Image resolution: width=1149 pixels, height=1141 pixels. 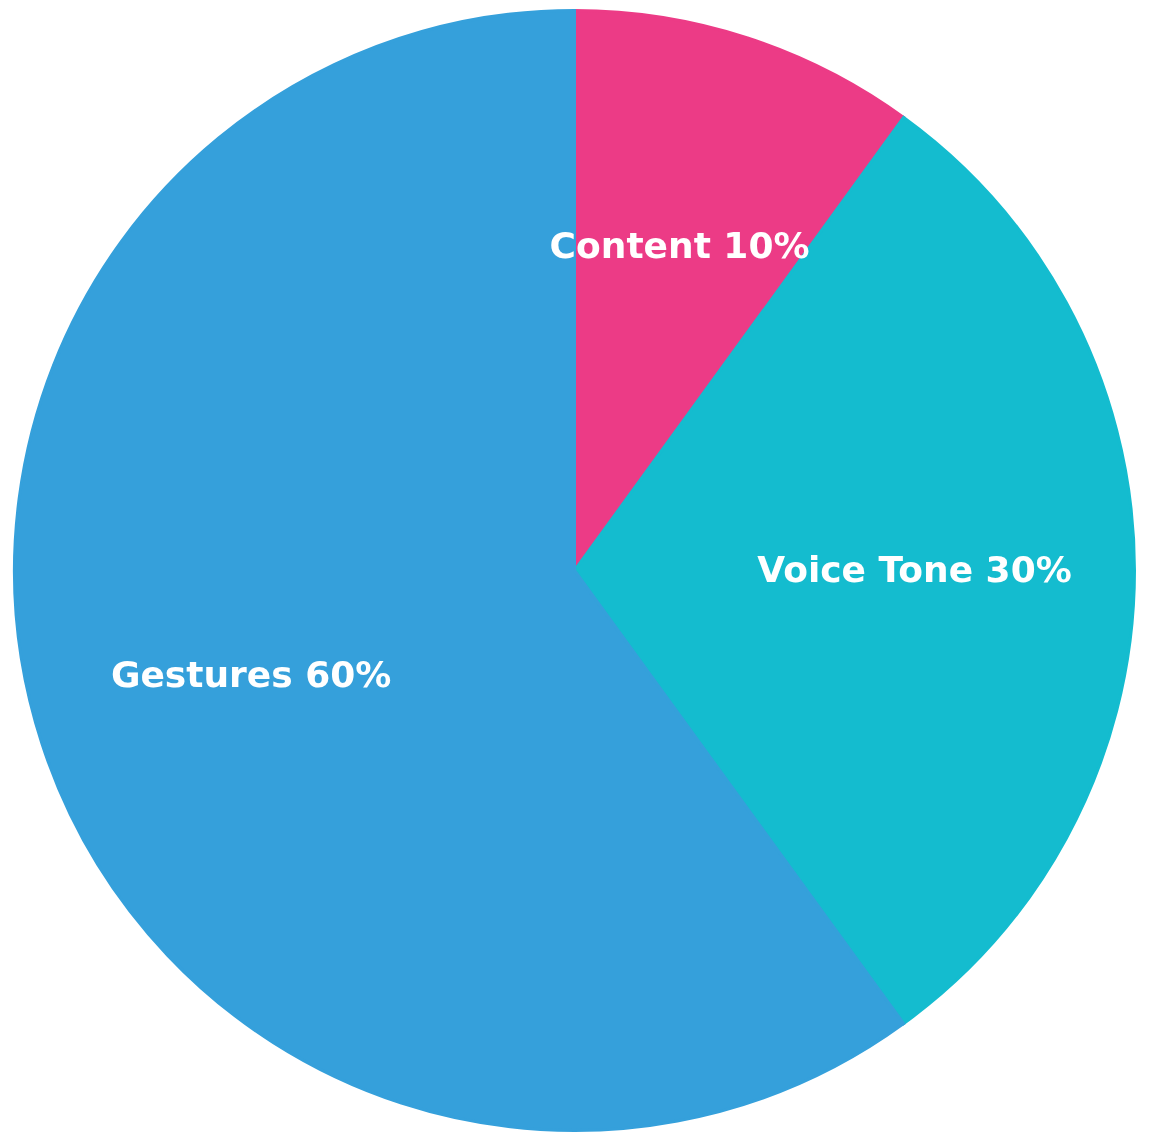 What do you see at coordinates (251, 674) in the screenshot?
I see `slice-label: Gestures 60%` at bounding box center [251, 674].